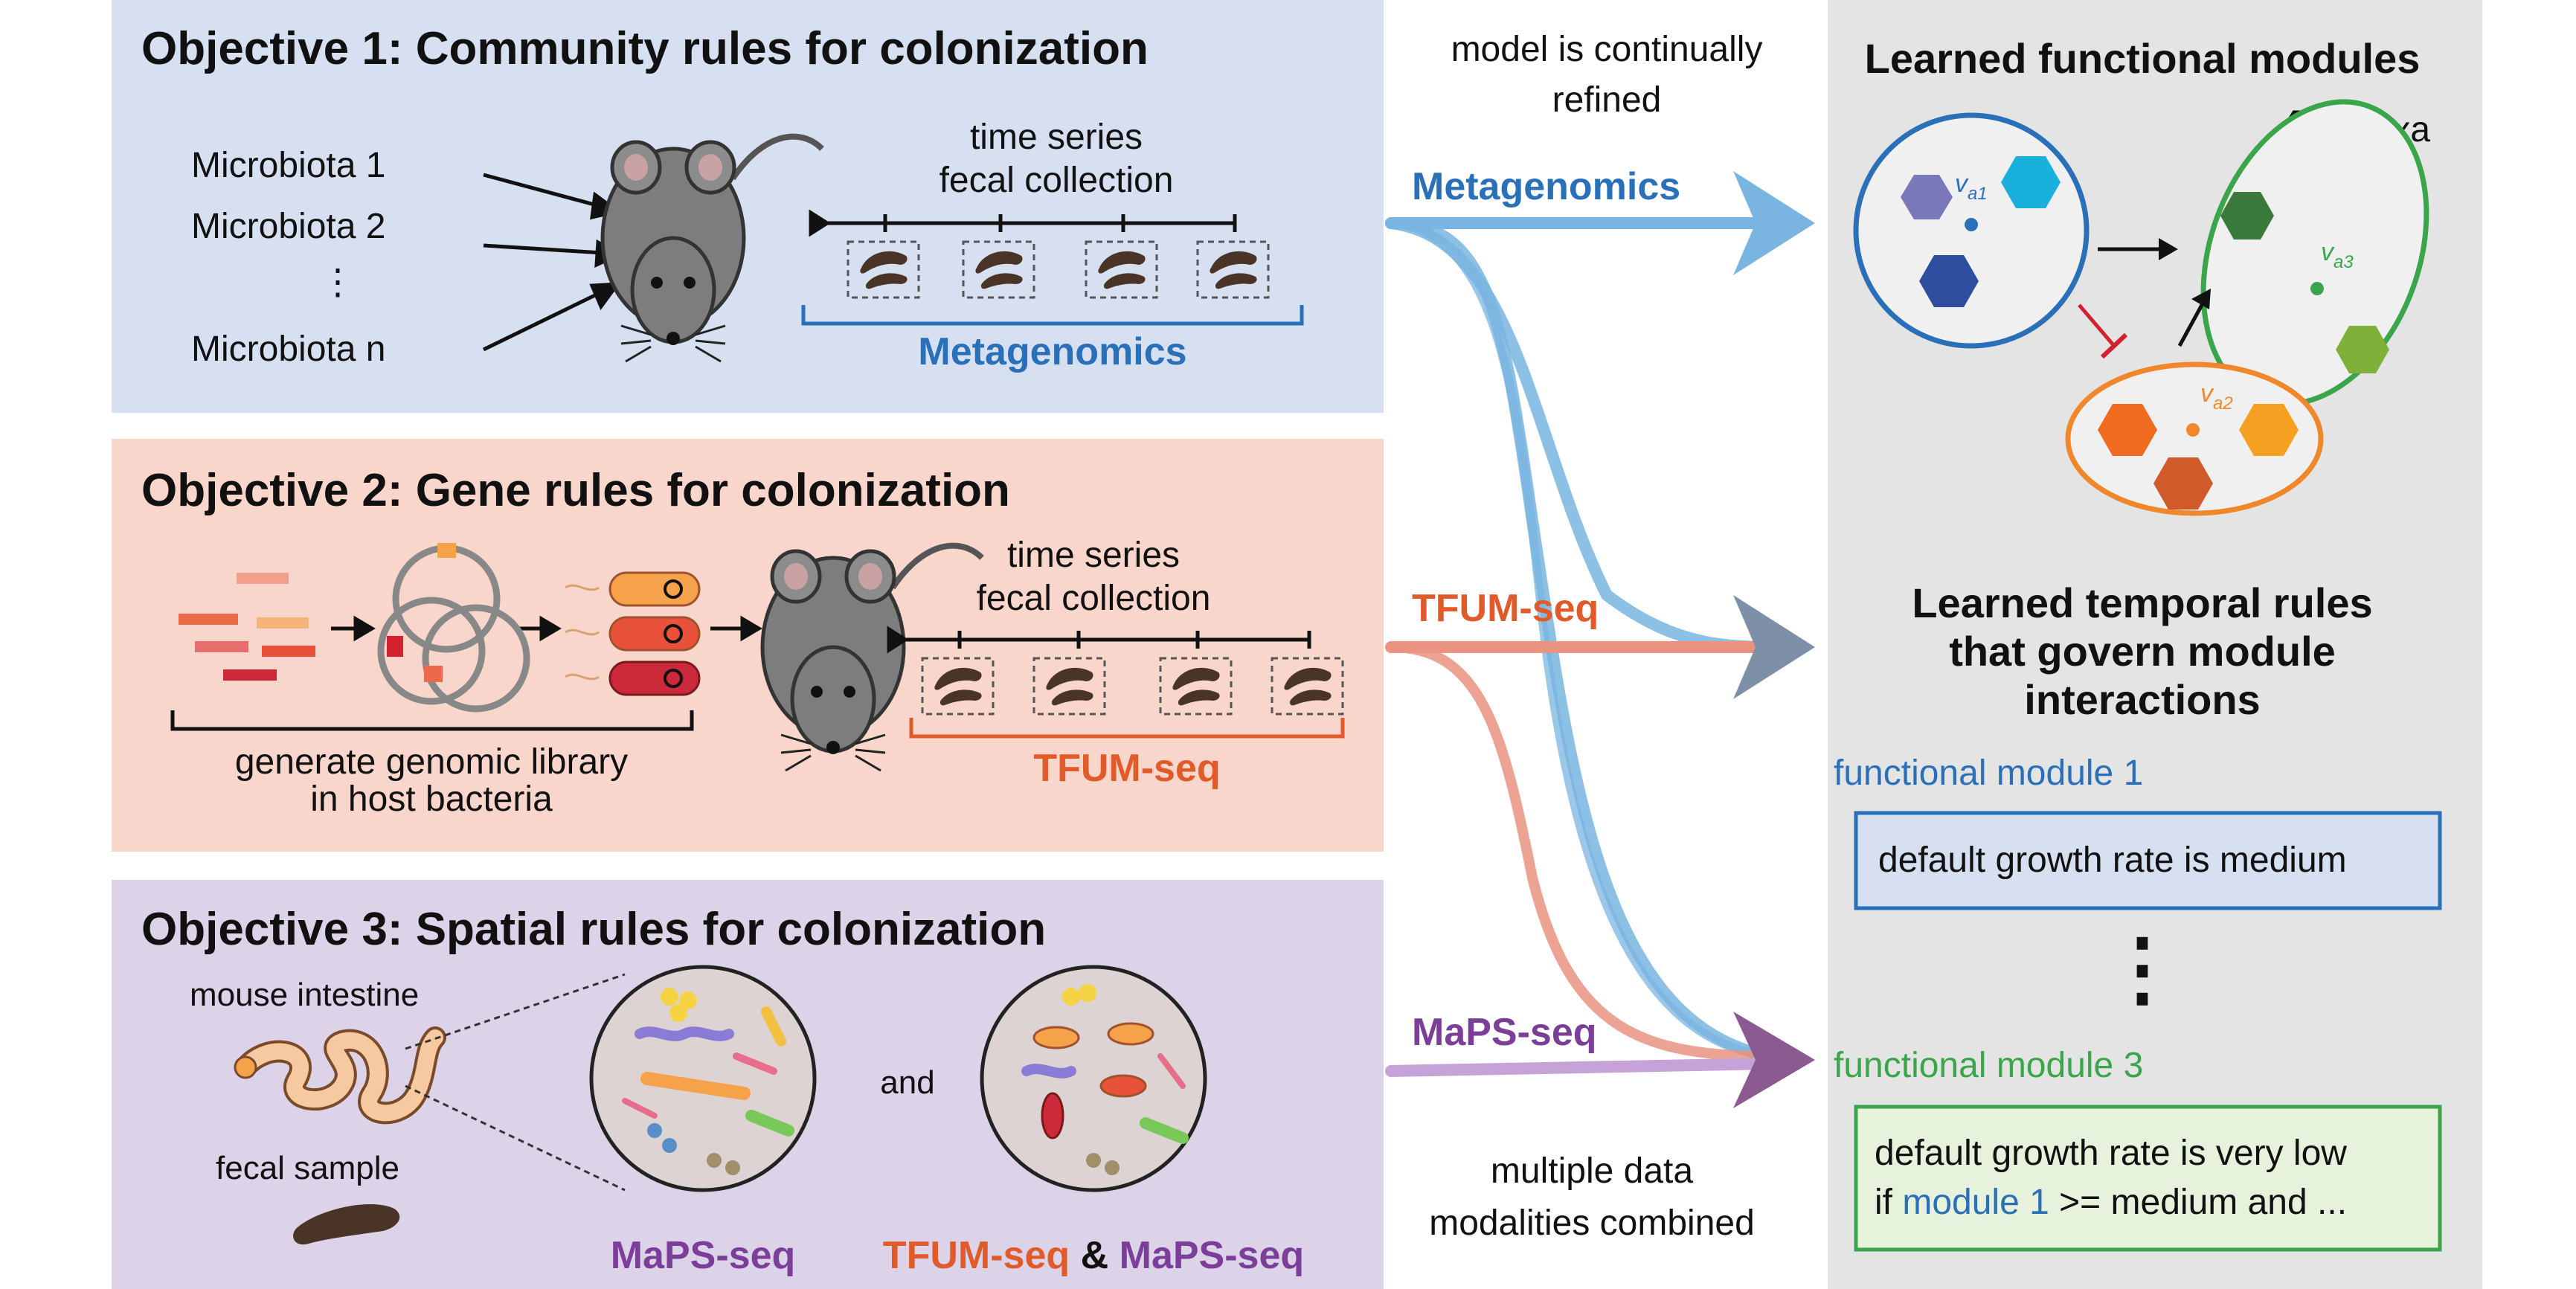  I want to click on library-line1: generate genomic library, so click(431, 762).